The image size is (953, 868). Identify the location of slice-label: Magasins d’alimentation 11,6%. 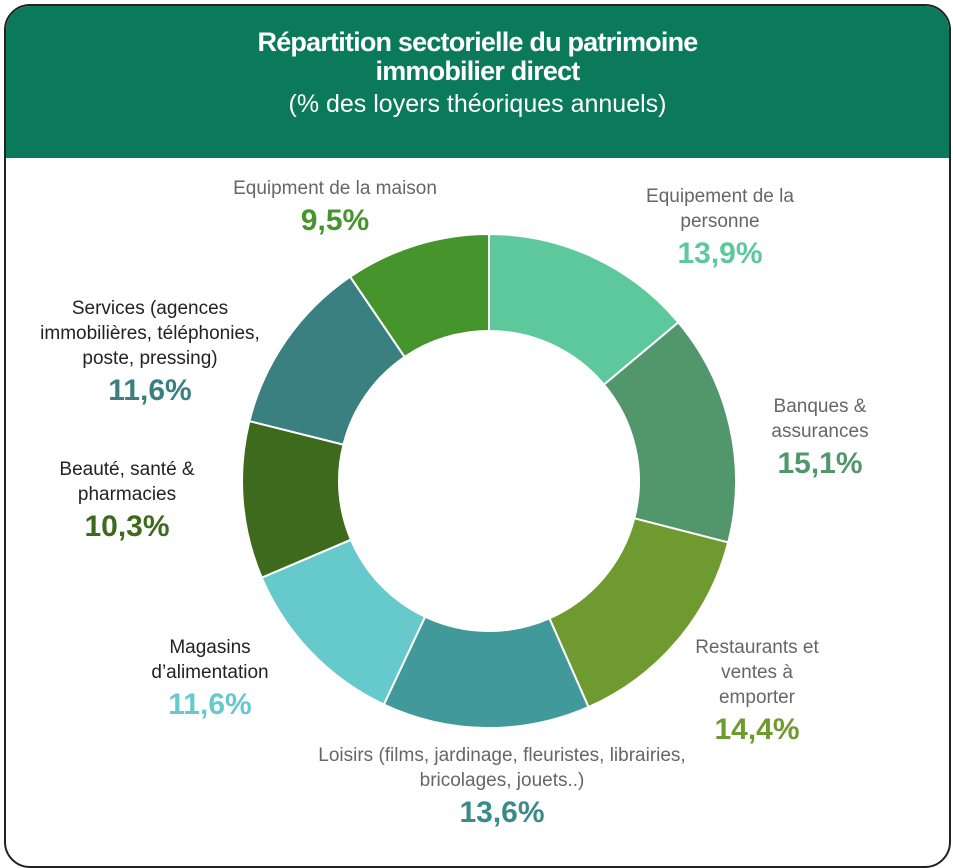
(210, 680).